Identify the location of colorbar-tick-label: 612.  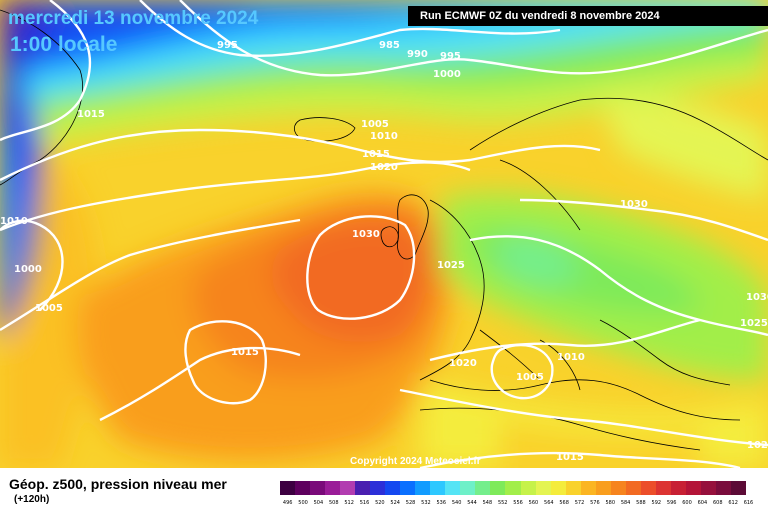
(733, 503).